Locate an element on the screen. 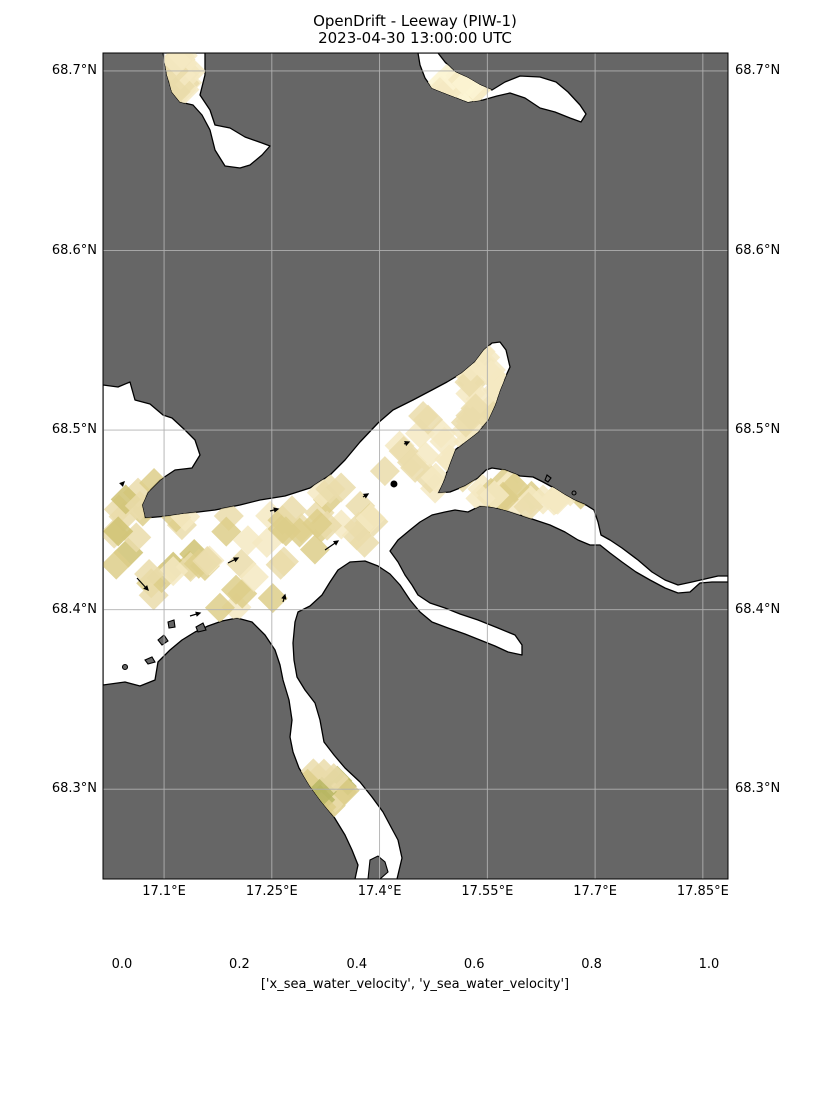  lon-label: 17.85°E is located at coordinates (702, 891).